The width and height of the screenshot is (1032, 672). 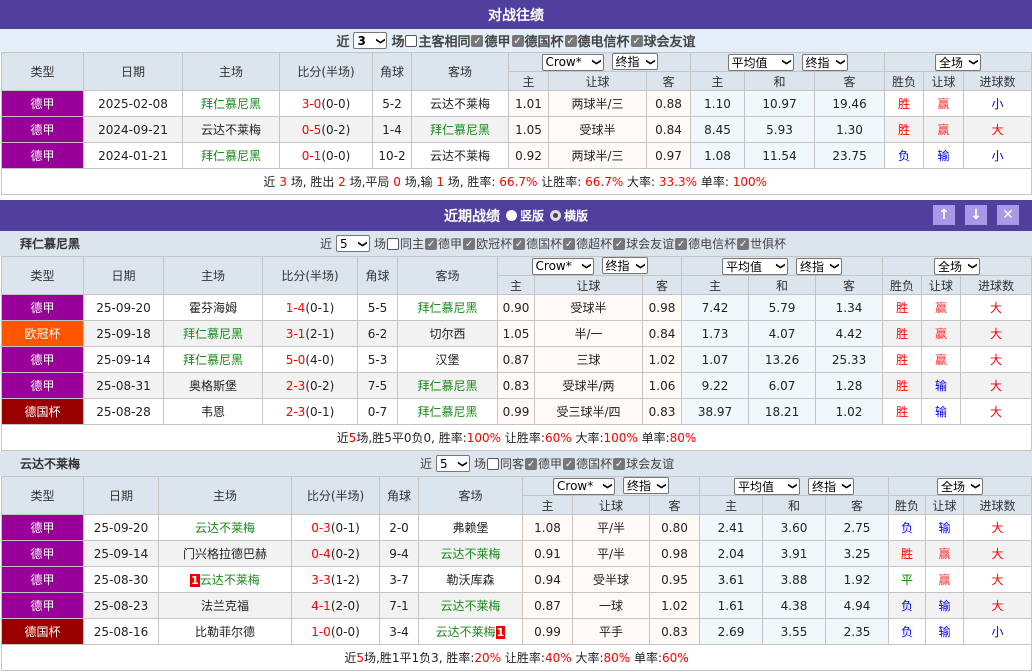 I want to click on away-team: 切尔西, so click(x=447, y=333).